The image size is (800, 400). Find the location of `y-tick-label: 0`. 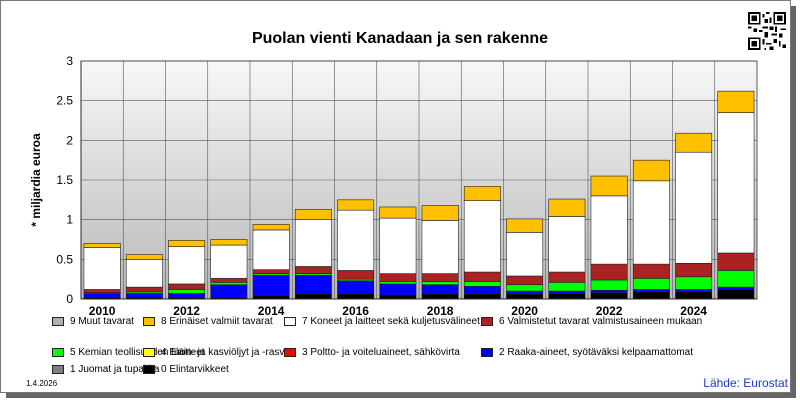

y-tick-label: 0 is located at coordinates (69, 299).